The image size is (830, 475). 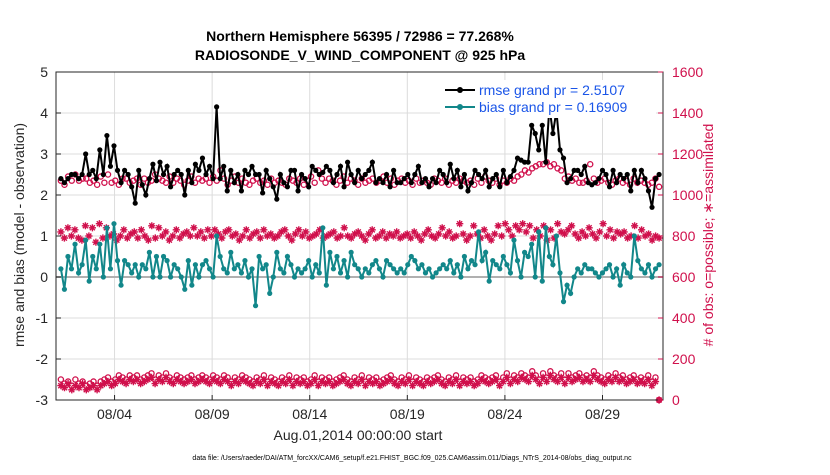 I want to click on y-tick-label-right: 1600, so click(x=687, y=72).